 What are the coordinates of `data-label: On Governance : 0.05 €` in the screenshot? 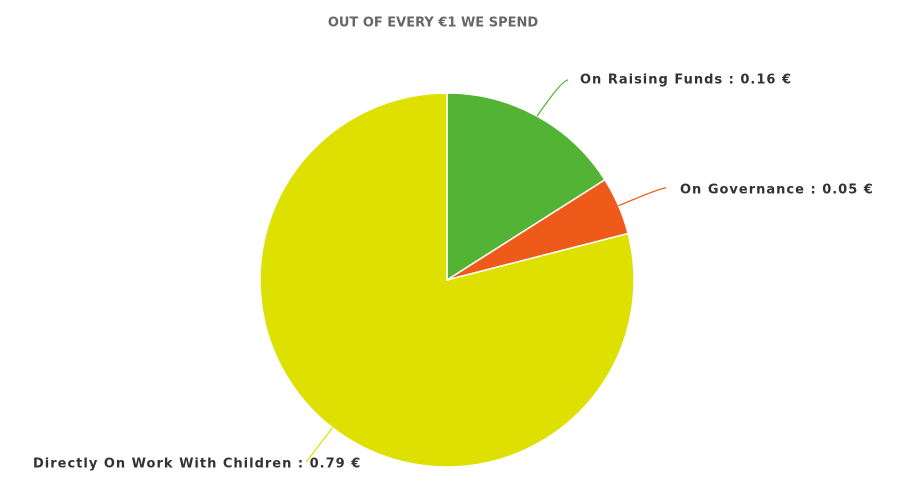 It's located at (777, 190).